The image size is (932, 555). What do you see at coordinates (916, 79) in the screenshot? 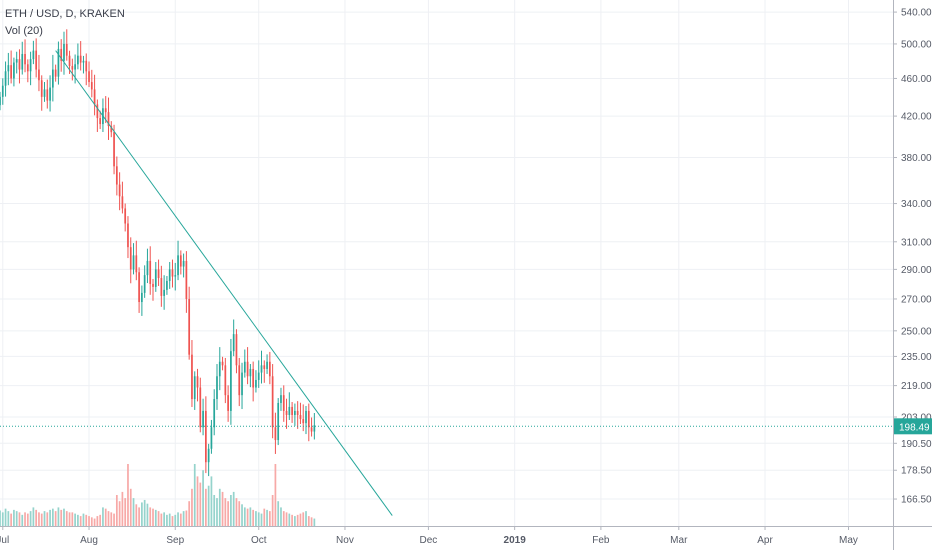
I see `price-tick-label: 460.00` at bounding box center [916, 79].